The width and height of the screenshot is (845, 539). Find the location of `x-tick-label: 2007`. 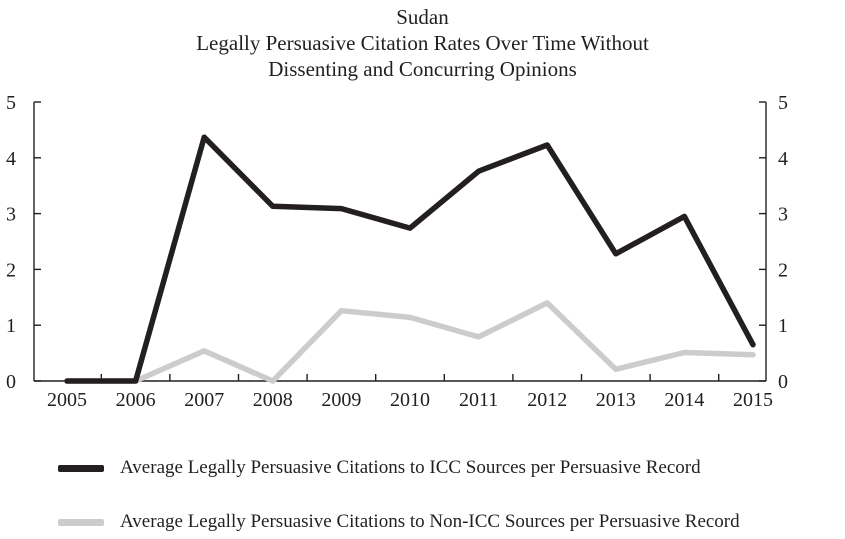

x-tick-label: 2007 is located at coordinates (204, 400).